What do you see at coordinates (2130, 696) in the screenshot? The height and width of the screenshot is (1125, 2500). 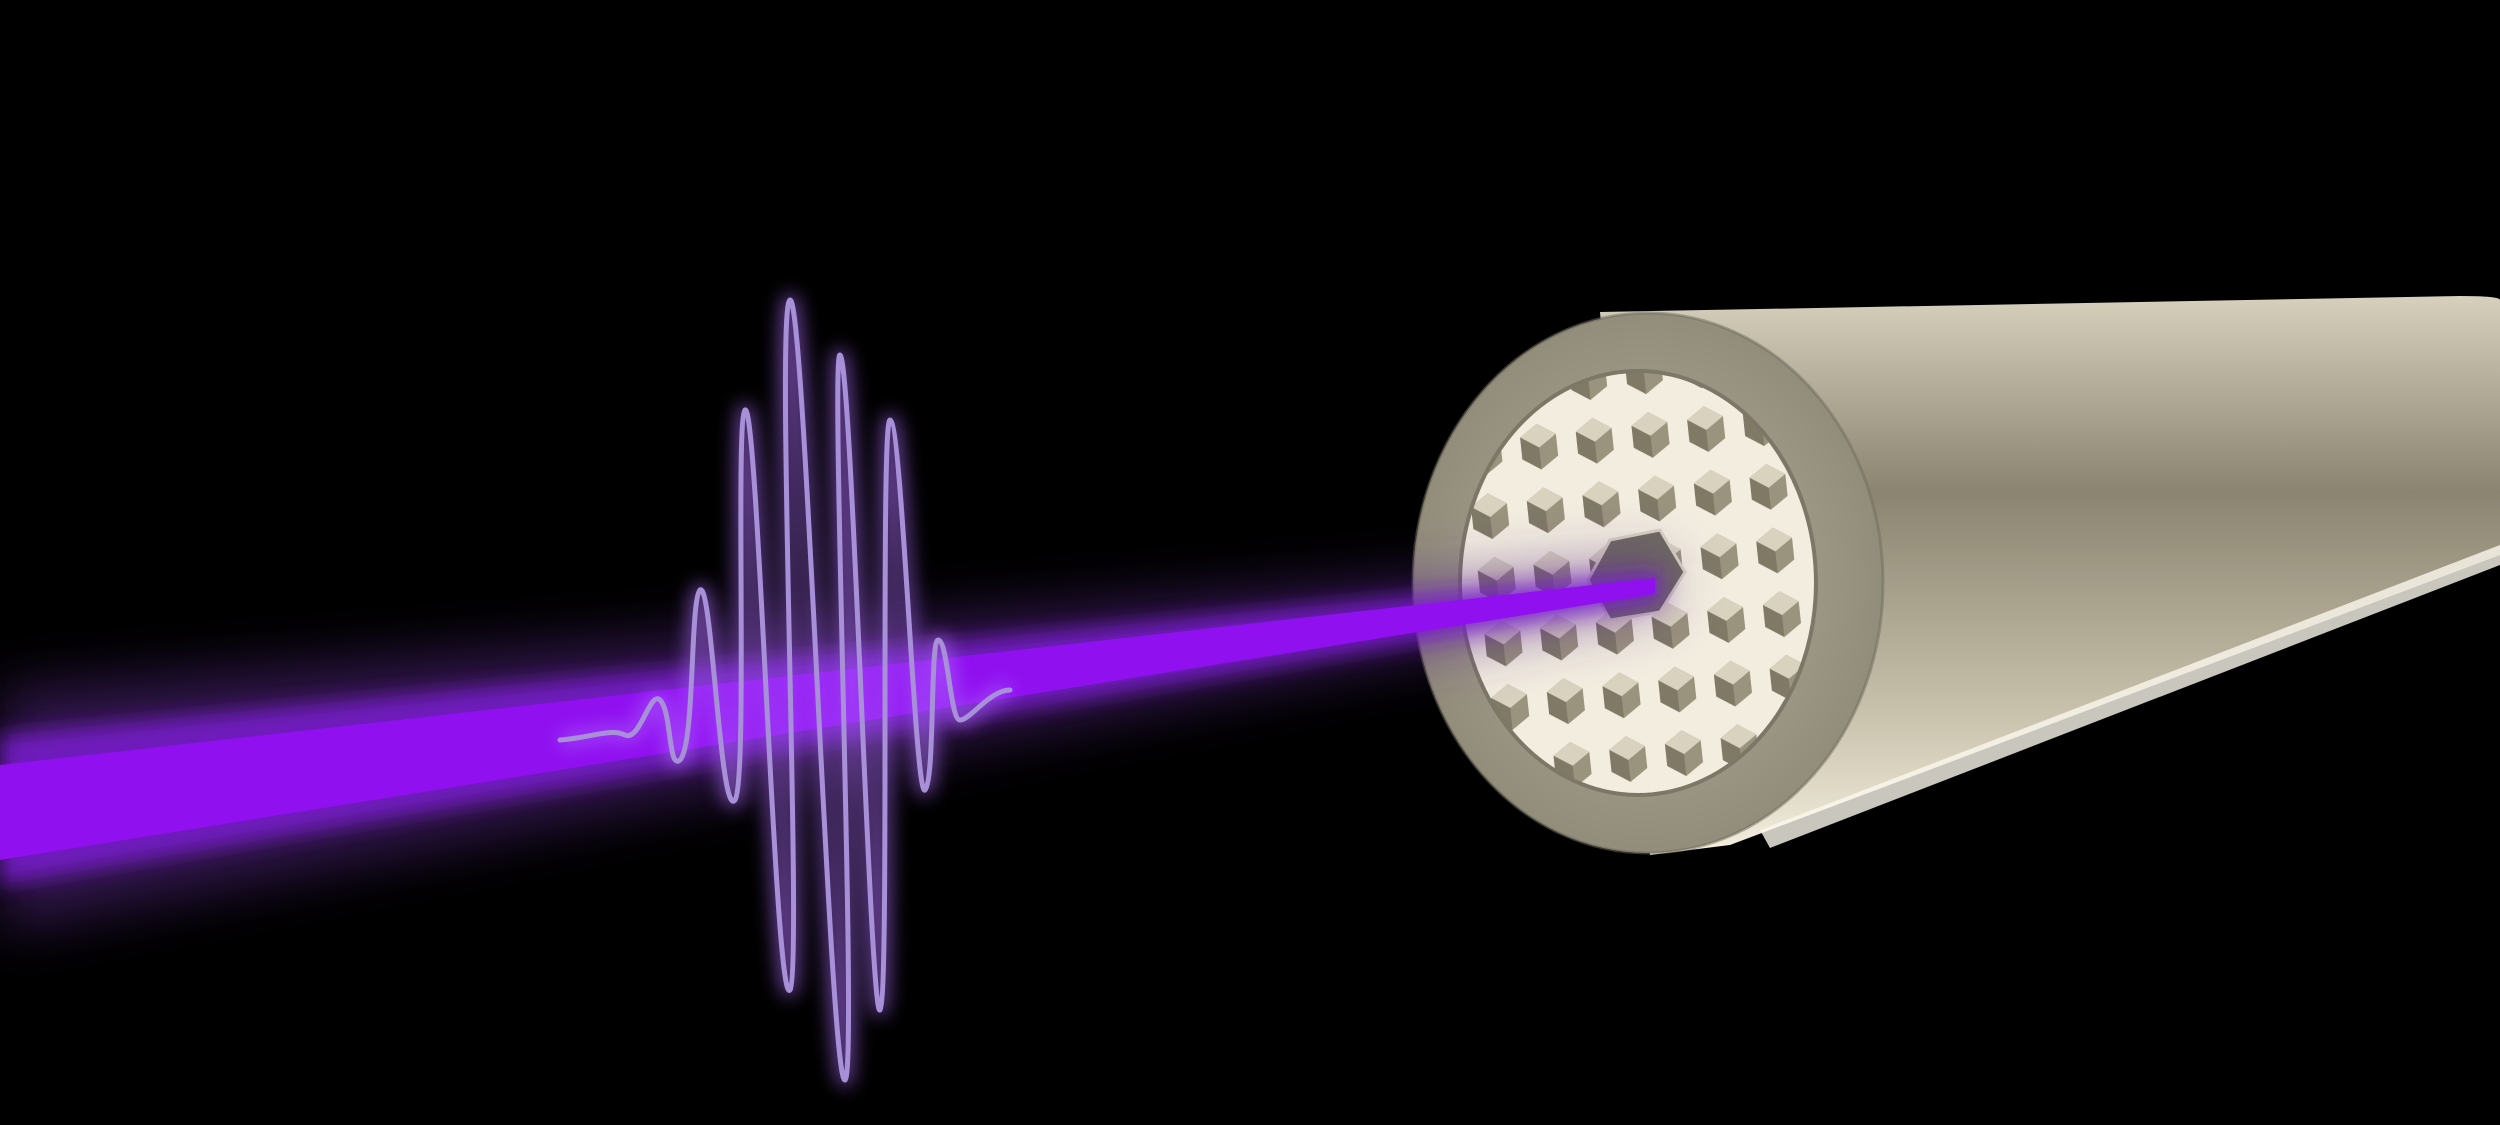 I see `fiber-jacket-highlight` at bounding box center [2130, 696].